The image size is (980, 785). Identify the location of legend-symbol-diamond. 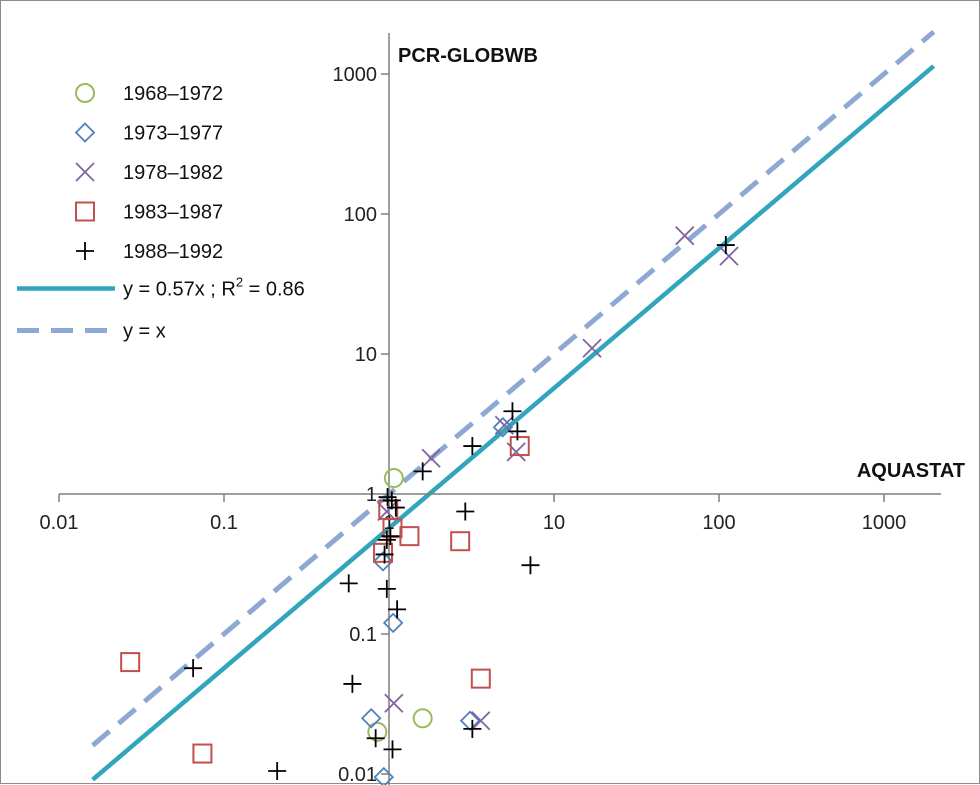
(85, 132).